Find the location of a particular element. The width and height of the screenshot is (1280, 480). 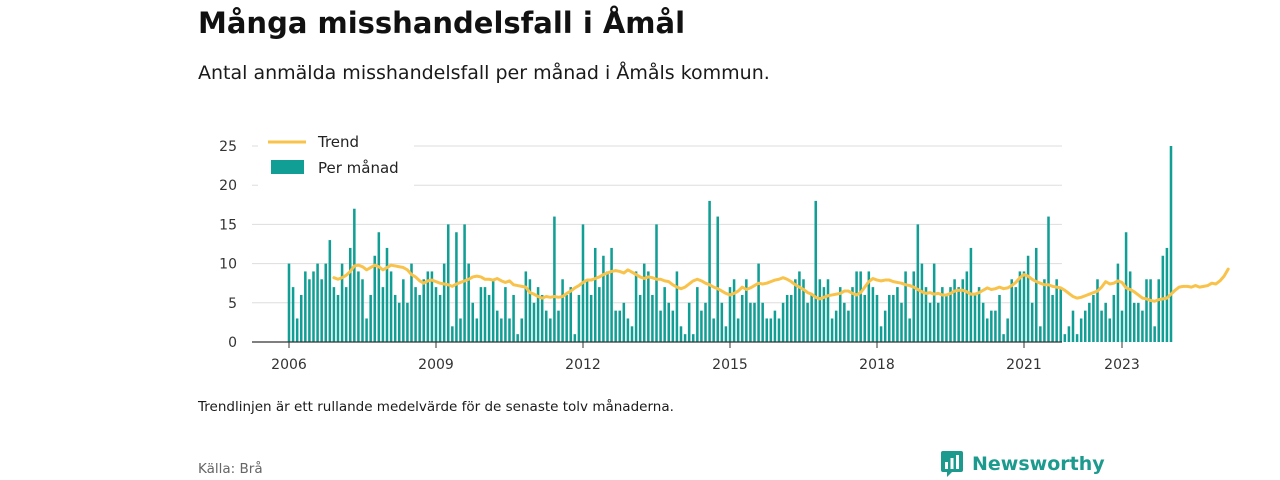

y-tick-label: 5 is located at coordinates (232, 304).